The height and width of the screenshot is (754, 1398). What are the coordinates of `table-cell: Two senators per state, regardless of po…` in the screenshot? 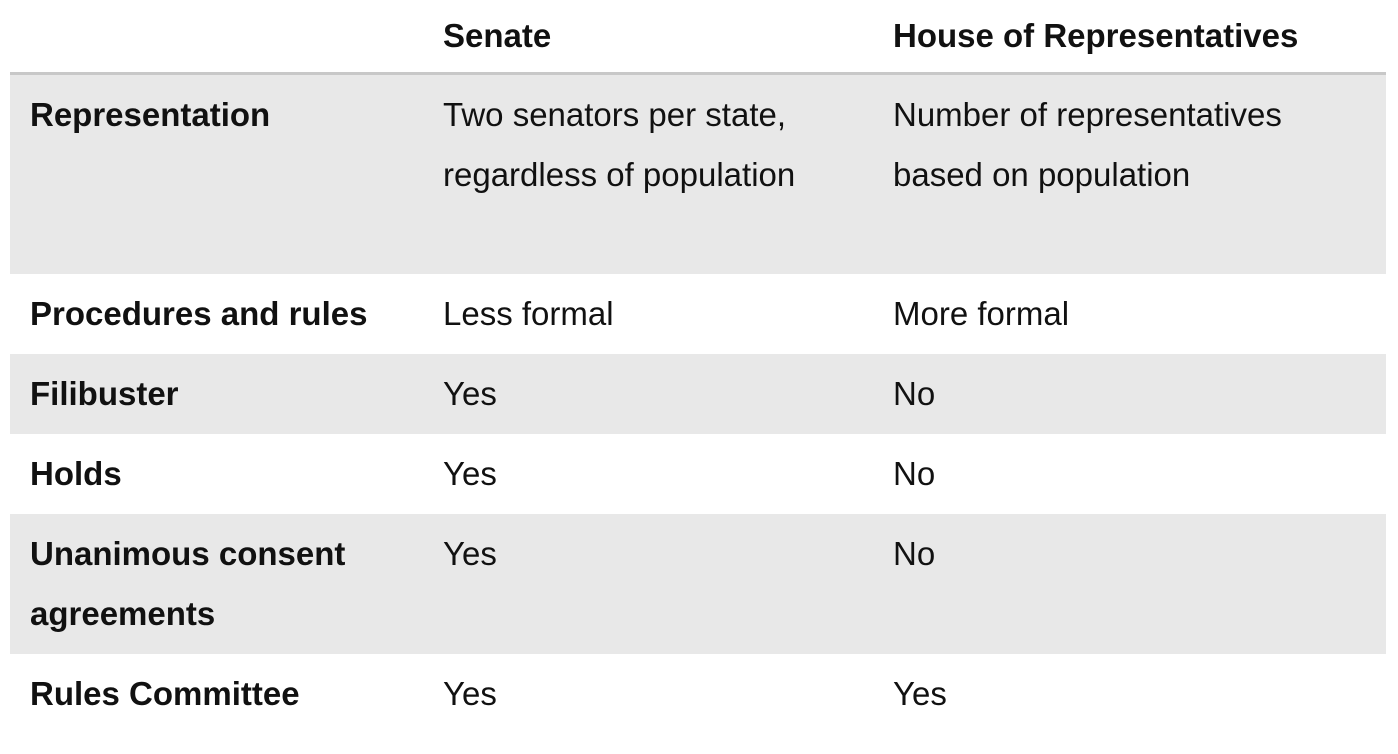 It's located at (619, 144).